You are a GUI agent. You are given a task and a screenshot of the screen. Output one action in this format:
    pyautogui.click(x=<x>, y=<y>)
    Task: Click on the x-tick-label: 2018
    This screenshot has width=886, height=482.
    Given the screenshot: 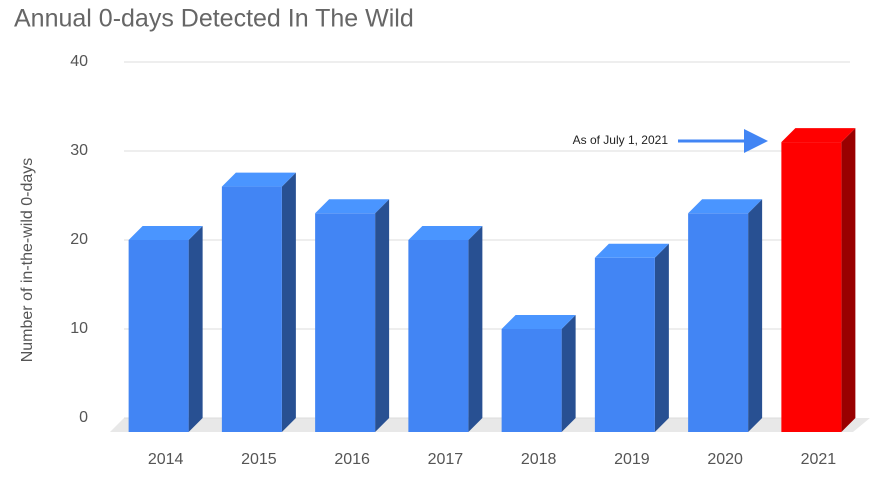 What is the action you would take?
    pyautogui.click(x=539, y=459)
    